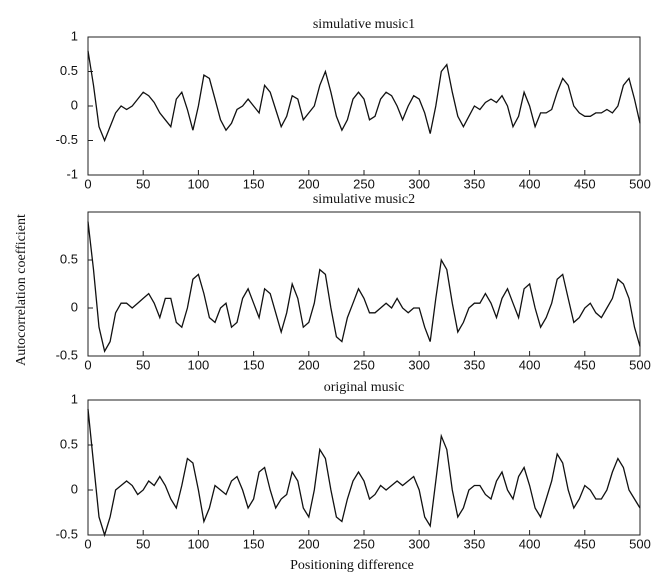 This screenshot has height=575, width=654. I want to click on x-axis-label: Positioning difference, so click(352, 565).